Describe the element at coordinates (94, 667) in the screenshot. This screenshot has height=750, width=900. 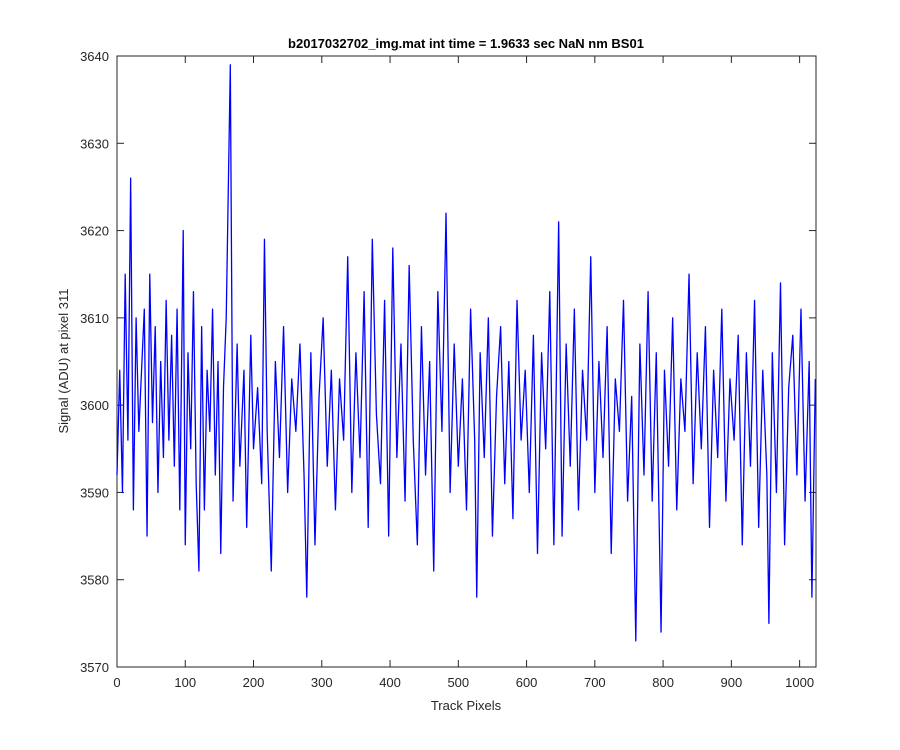
I see `y-tick-label: 3570` at that location.